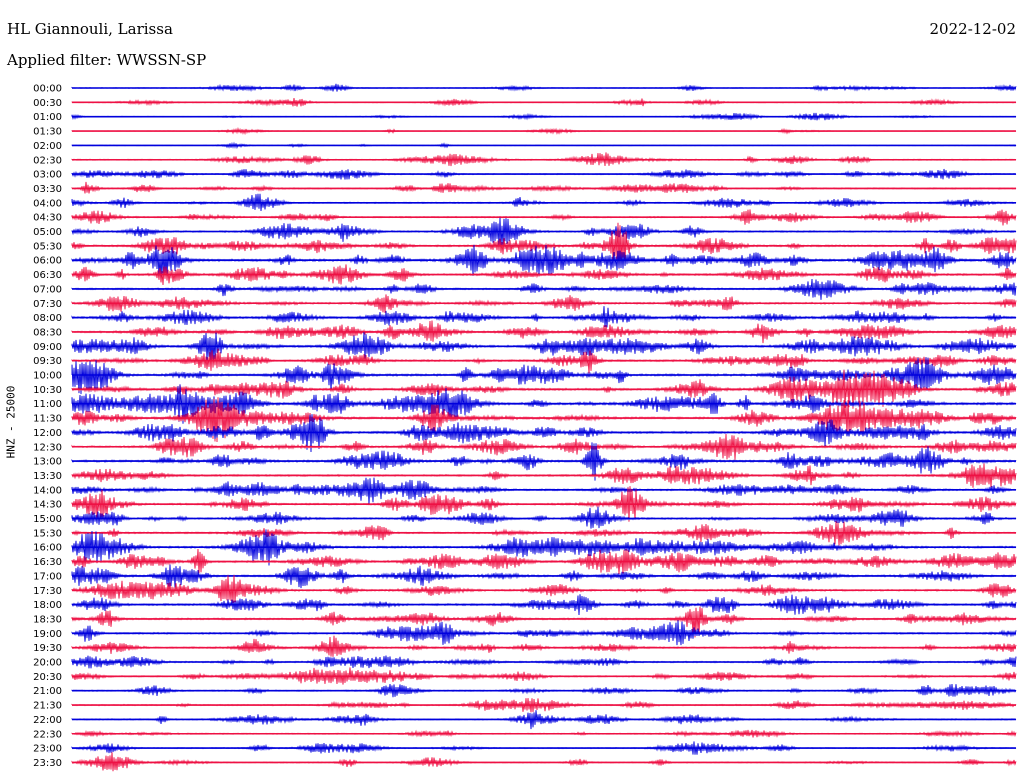 The height and width of the screenshot is (780, 1024). What do you see at coordinates (47, 218) in the screenshot?
I see `time-label: 04:30` at bounding box center [47, 218].